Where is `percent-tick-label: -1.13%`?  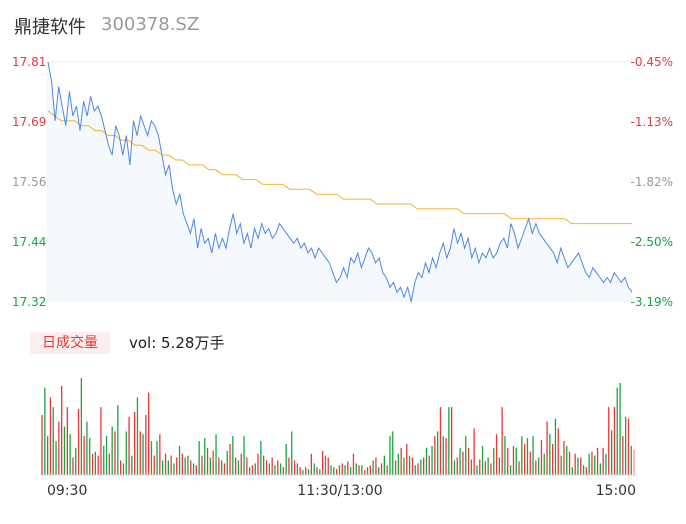
percent-tick-label: -1.13% is located at coordinates (652, 122).